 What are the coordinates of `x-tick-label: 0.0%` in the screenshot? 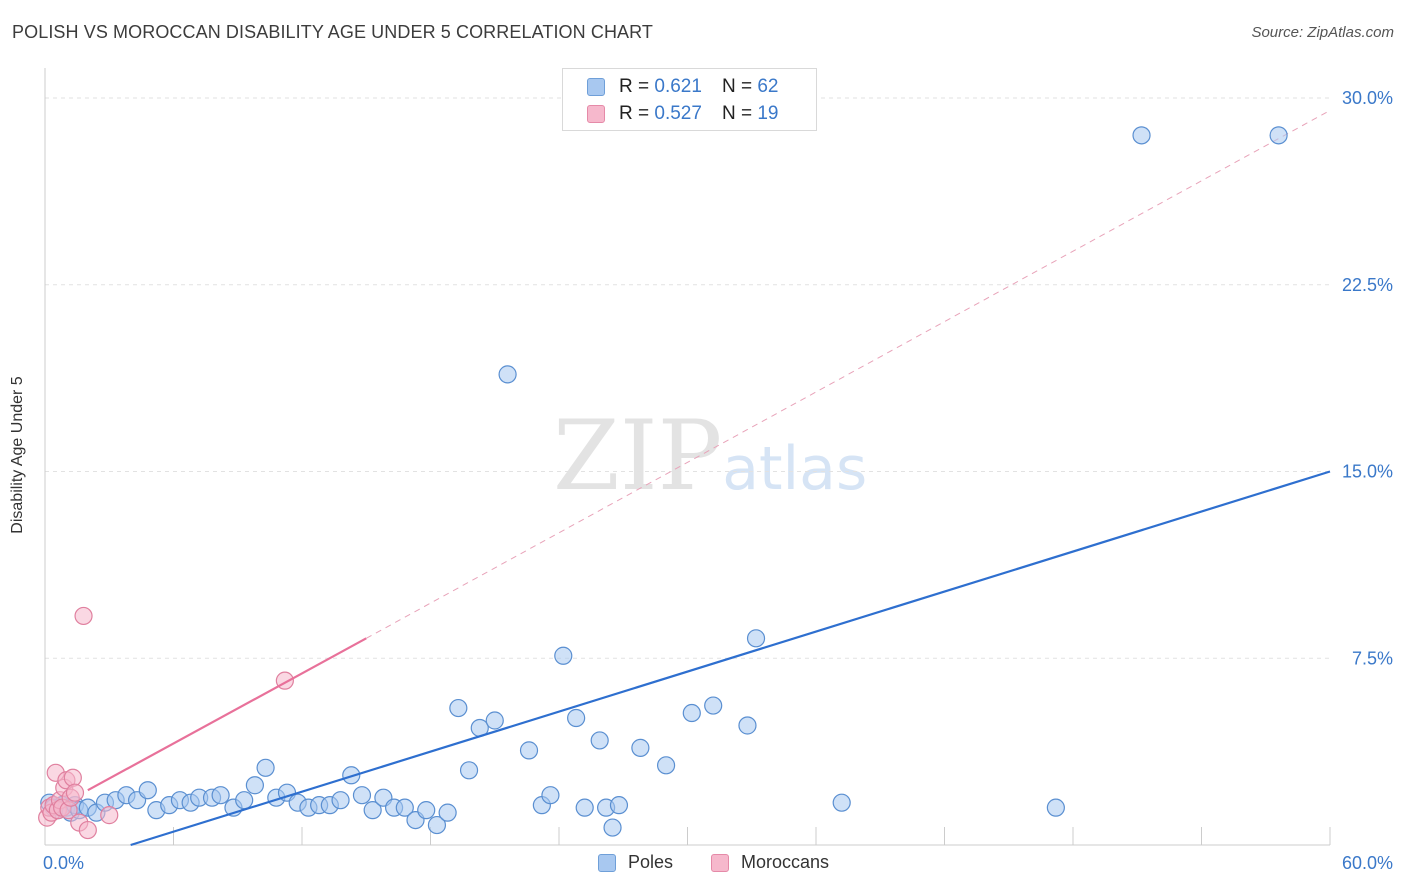 It's located at (63, 863).